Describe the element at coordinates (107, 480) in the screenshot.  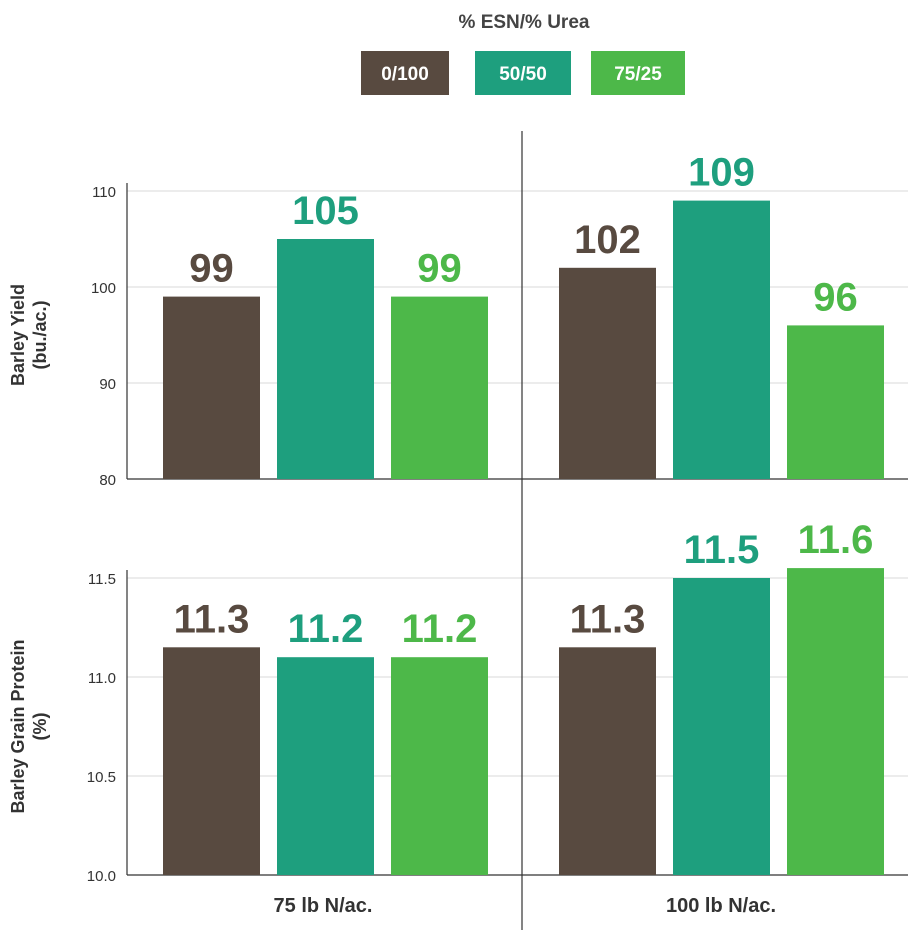
I see `y-tick-label: 80` at that location.